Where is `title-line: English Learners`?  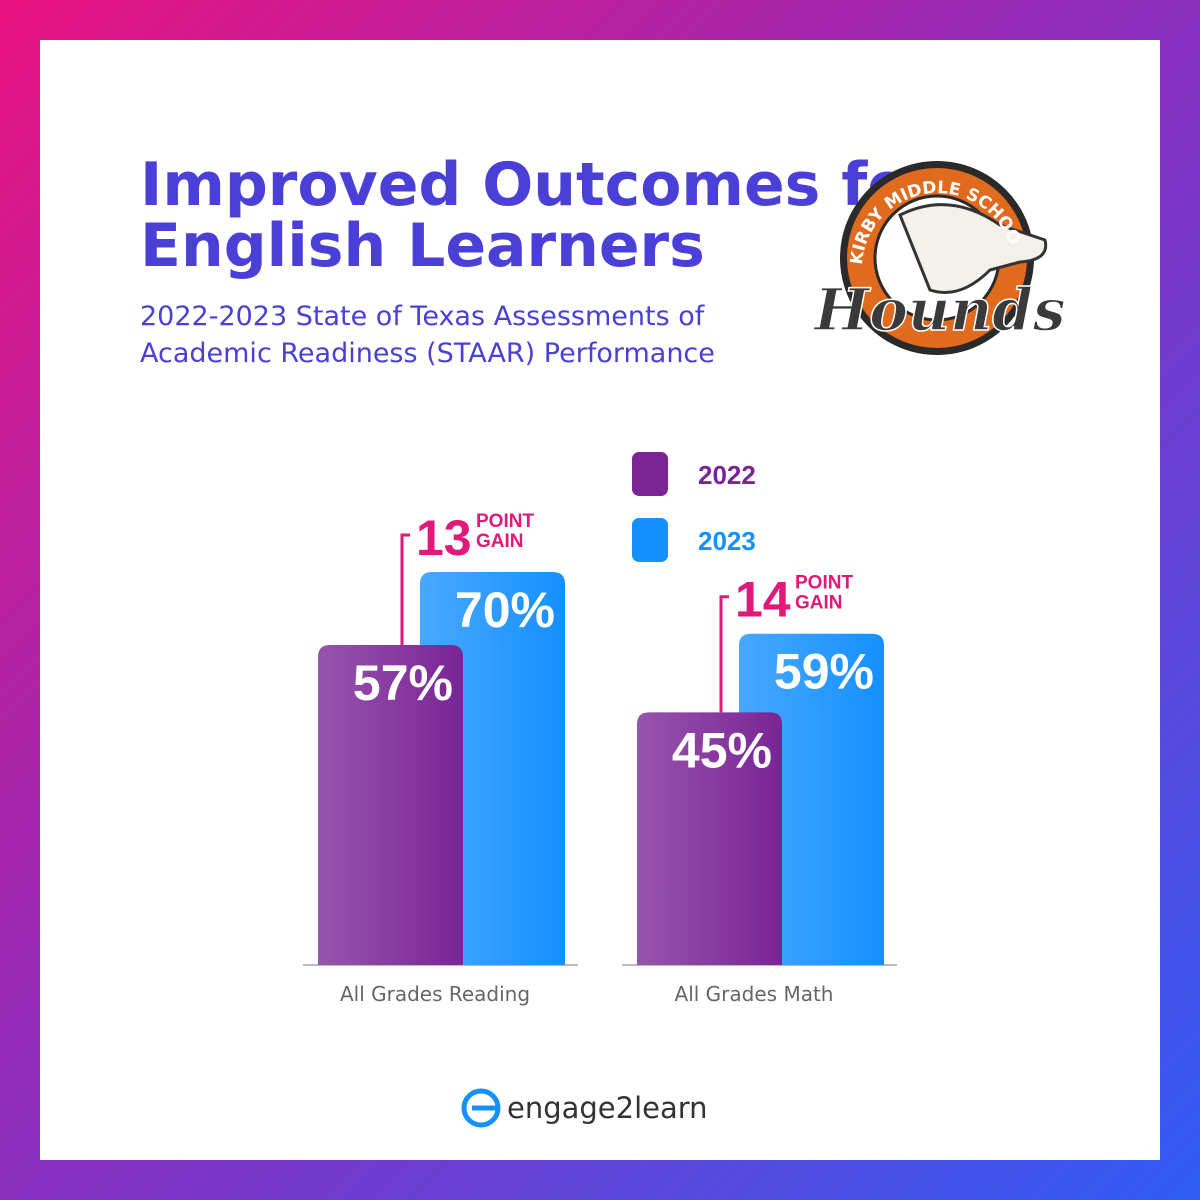
title-line: English Learners is located at coordinates (422, 246).